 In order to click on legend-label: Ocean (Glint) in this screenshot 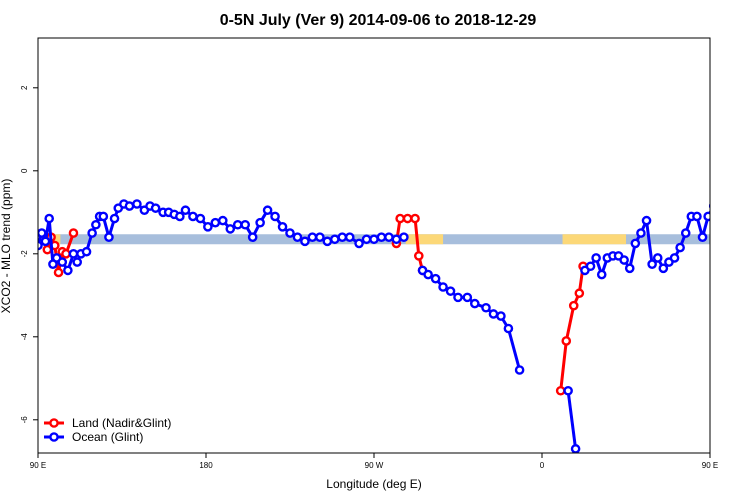, I will do `click(107, 437)`.